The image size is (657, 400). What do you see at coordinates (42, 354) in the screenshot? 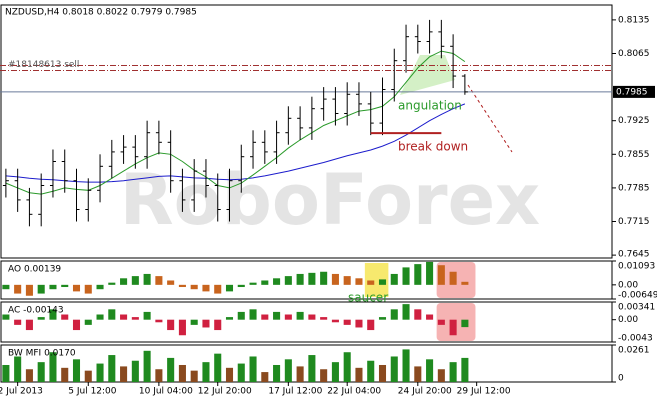
I see `indicator-title: BW MFI 0.0170` at bounding box center [42, 354].